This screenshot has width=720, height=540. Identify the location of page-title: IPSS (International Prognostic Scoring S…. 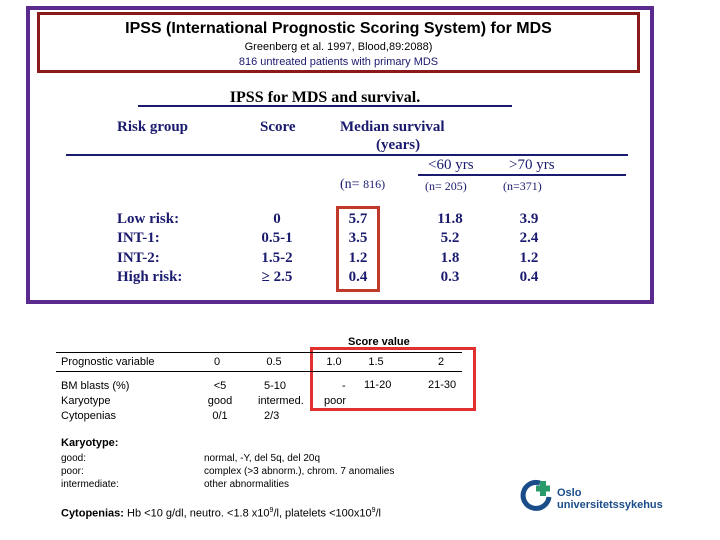
(338, 28).